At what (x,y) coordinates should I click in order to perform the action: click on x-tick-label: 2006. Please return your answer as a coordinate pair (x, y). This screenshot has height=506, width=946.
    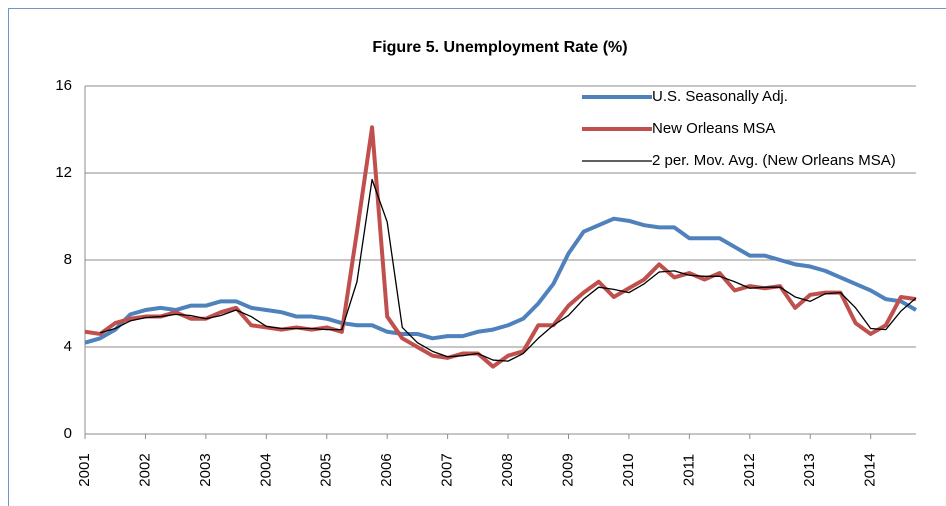
    Looking at the image, I should click on (386, 469).